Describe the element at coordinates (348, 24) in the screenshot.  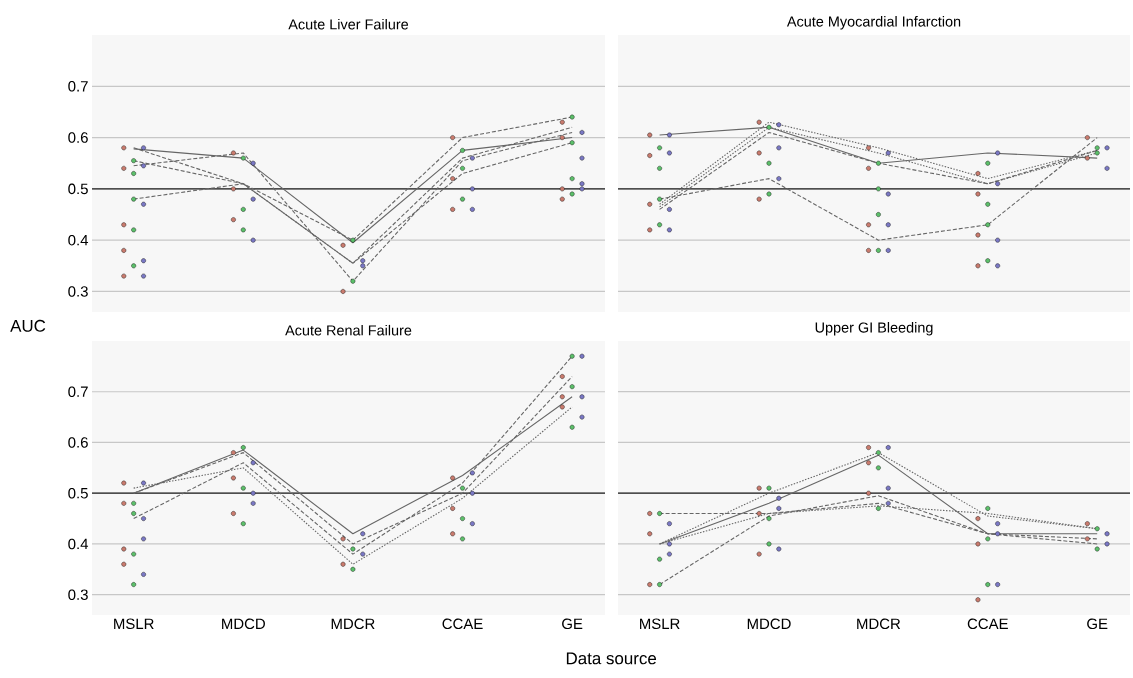
I see `chart-title: Acute Liver Failure` at that location.